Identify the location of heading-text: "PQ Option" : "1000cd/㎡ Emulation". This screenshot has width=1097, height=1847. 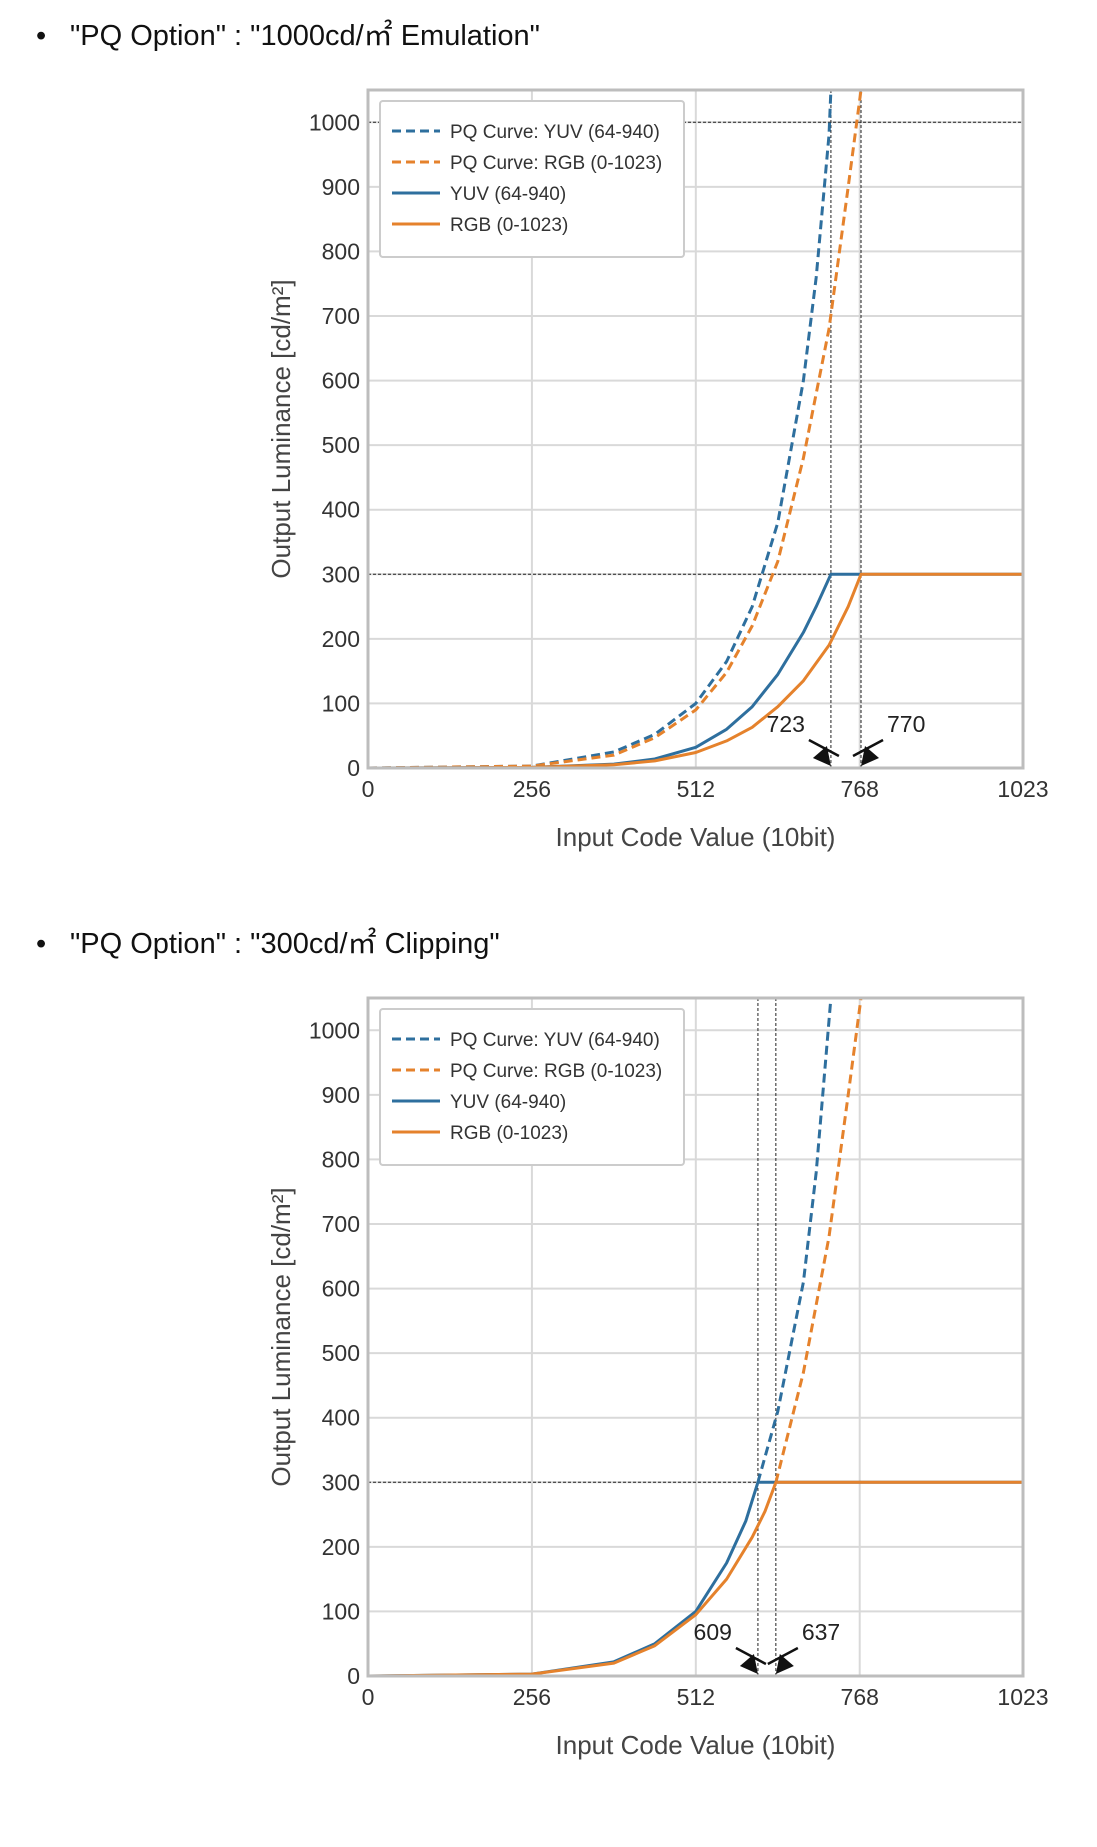
(305, 36).